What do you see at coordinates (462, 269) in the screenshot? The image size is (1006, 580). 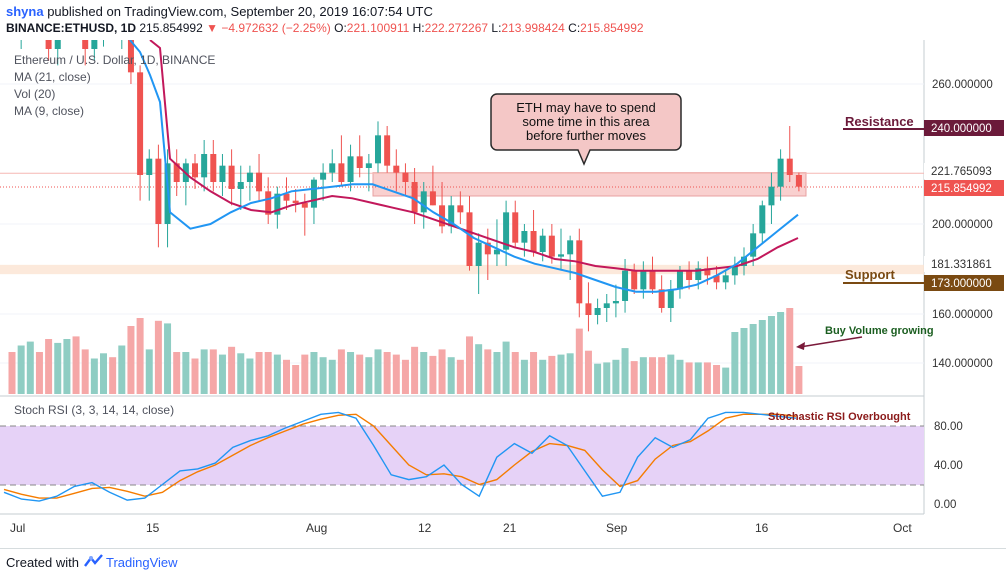 I see `support-zone` at bounding box center [462, 269].